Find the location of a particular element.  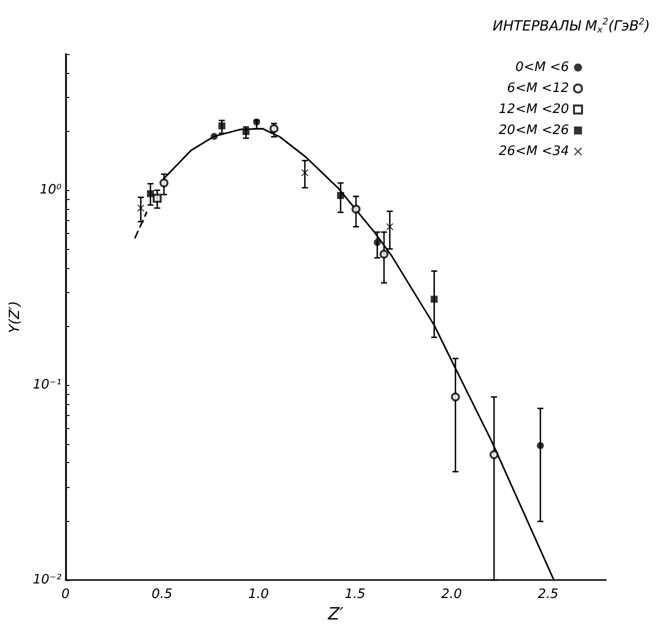

legend-label: 0<M <6 is located at coordinates (542, 67).